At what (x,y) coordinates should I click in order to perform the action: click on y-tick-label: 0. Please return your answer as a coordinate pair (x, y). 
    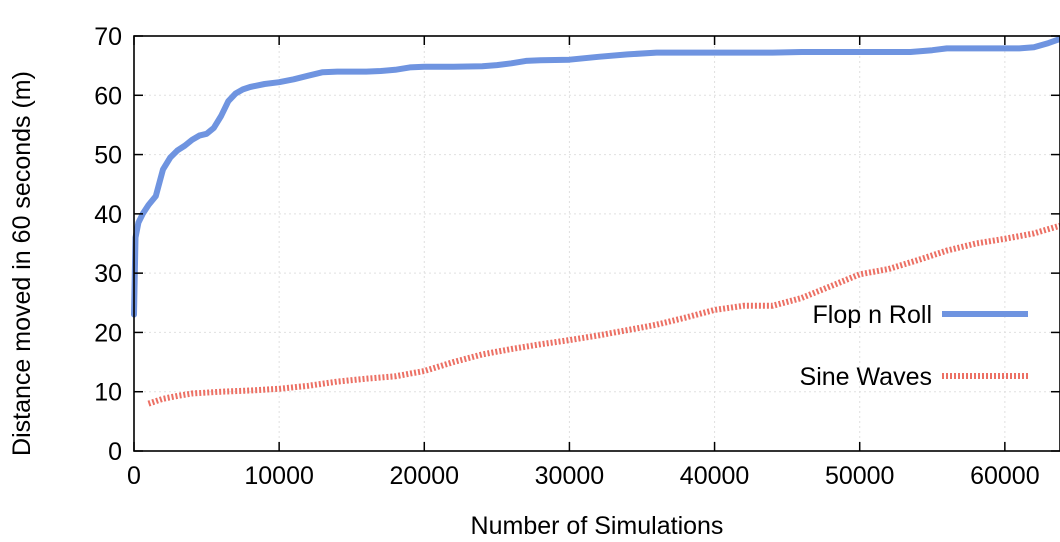
    Looking at the image, I should click on (115, 452).